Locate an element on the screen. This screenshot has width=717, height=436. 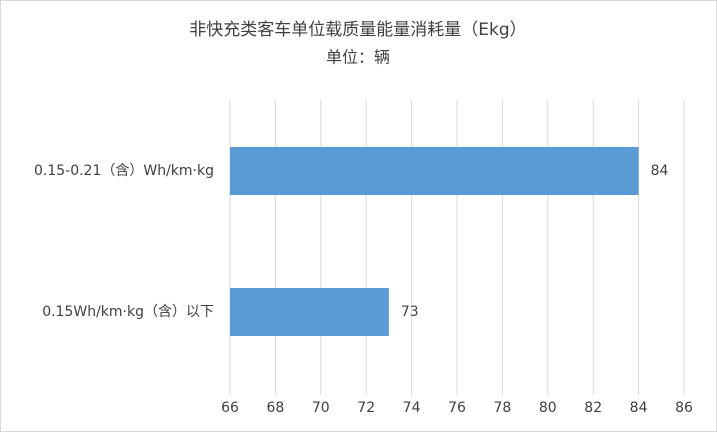
x-tick-label: 80 is located at coordinates (548, 408).